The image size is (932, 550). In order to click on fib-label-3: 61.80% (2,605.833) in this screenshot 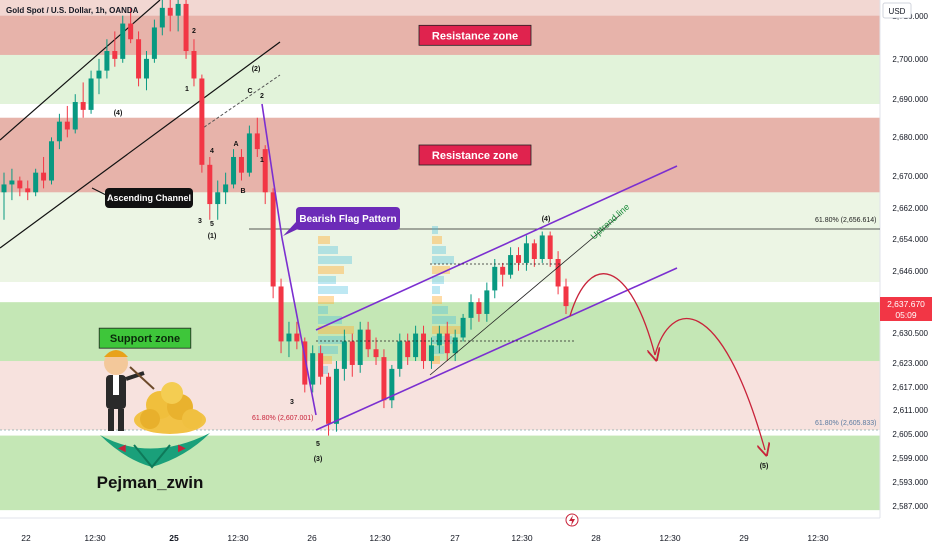, I will do `click(846, 423)`.